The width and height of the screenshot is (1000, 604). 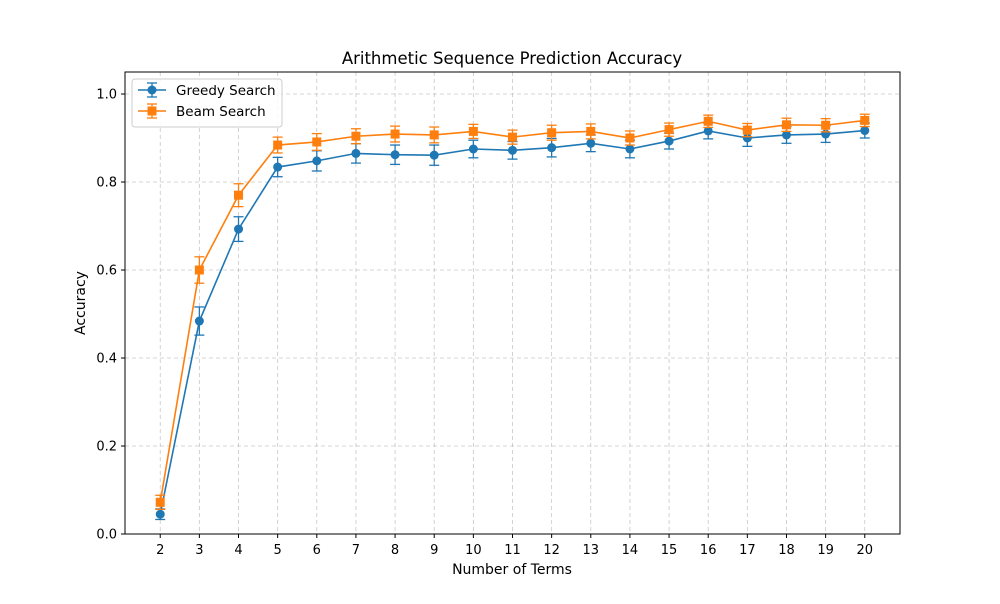 What do you see at coordinates (669, 550) in the screenshot?
I see `x-tick-label: 15` at bounding box center [669, 550].